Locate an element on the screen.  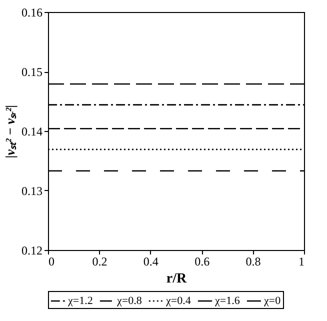
legend-label: χ=1.6 is located at coordinates (227, 301).